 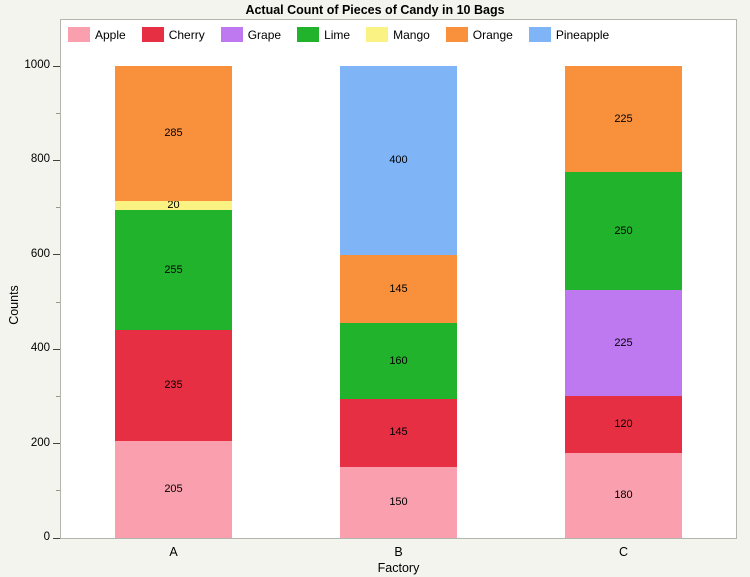 What do you see at coordinates (411, 34) in the screenshot?
I see `legend-label: Mango` at bounding box center [411, 34].